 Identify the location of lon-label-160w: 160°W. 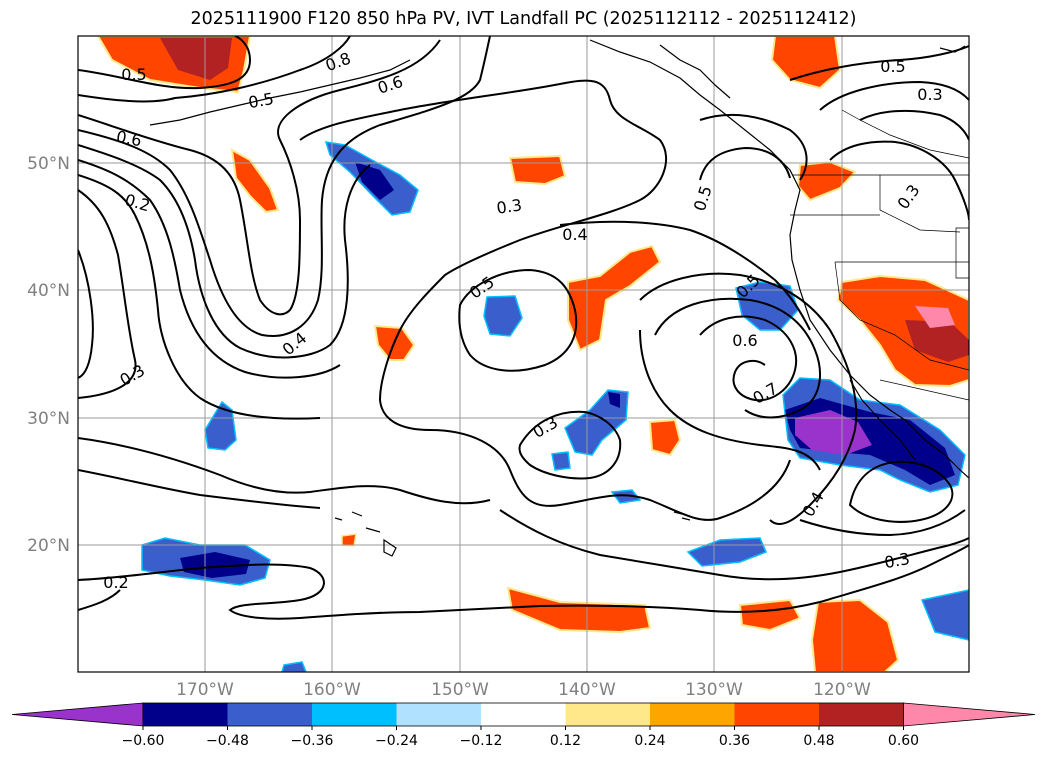
(332, 690).